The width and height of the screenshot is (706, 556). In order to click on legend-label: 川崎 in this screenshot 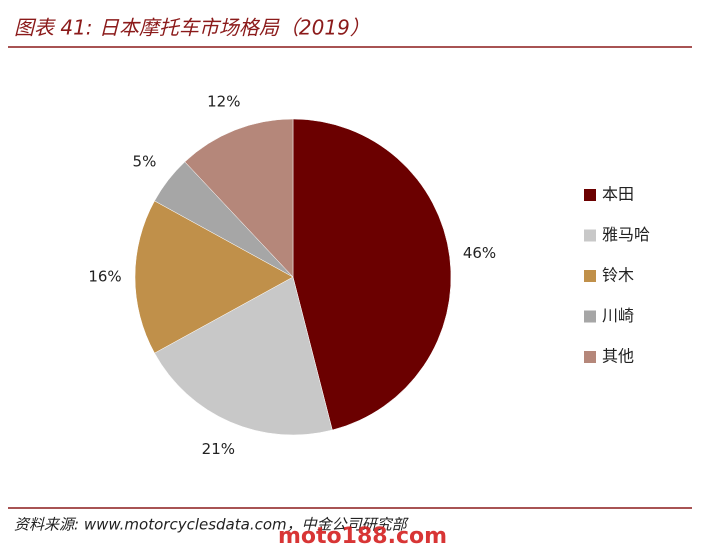, I will do `click(618, 315)`.